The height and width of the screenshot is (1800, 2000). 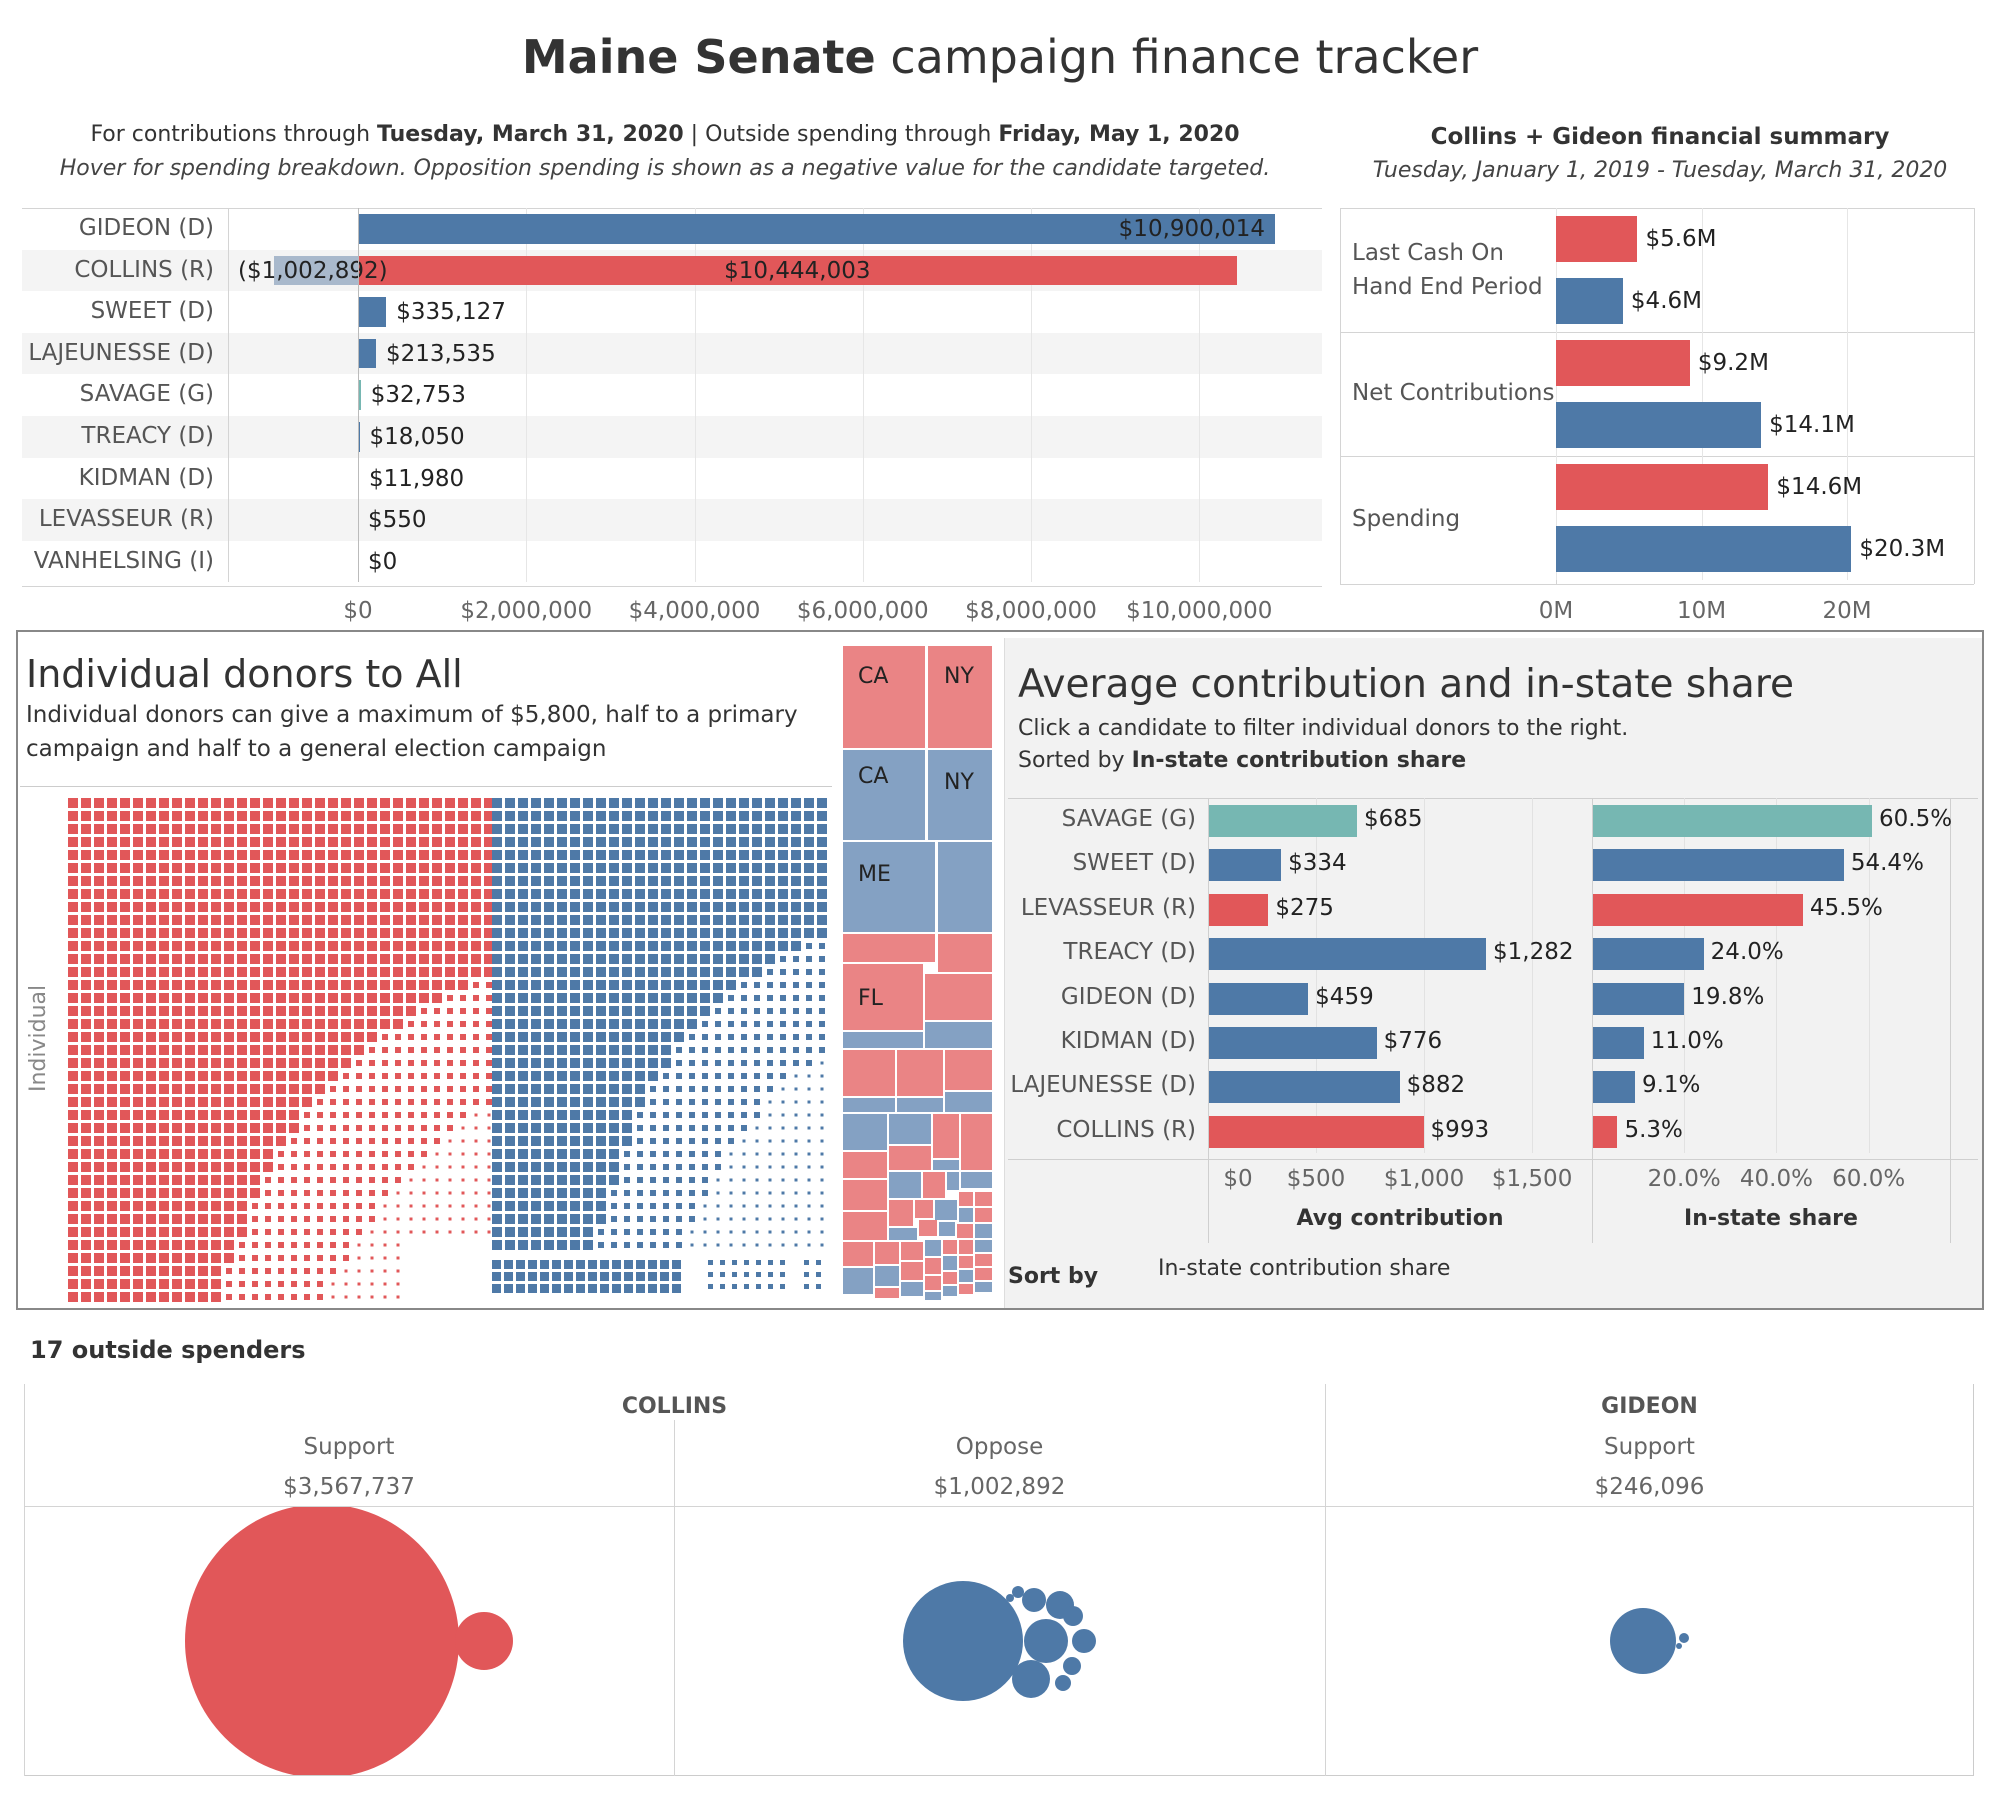 What do you see at coordinates (1128, 819) in the screenshot?
I see `candidate-label: SAVAGE (G)` at bounding box center [1128, 819].